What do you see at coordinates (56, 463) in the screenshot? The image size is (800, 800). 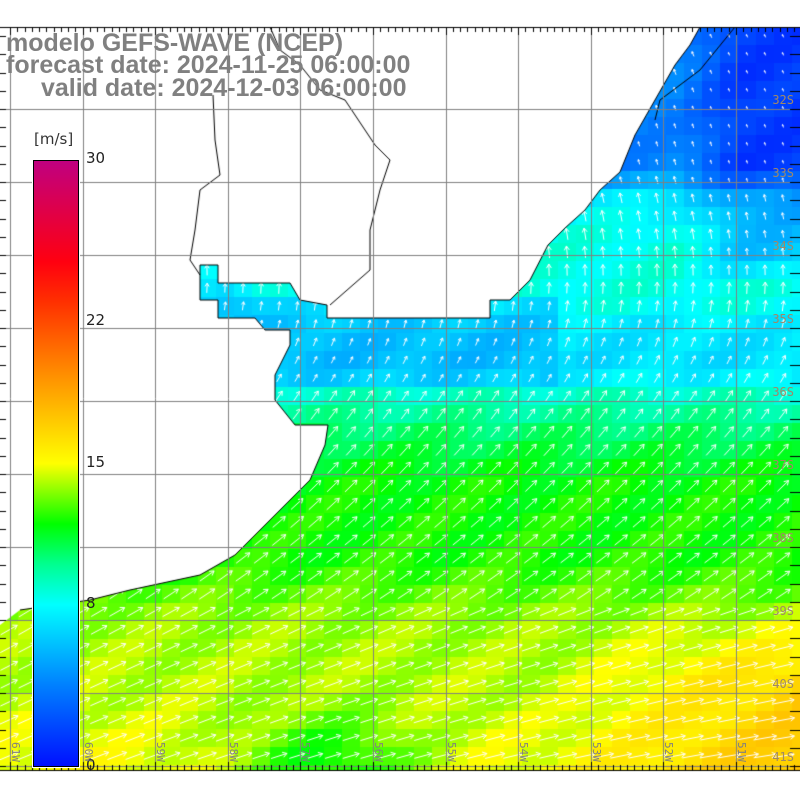 I see `colorbar-gradient` at bounding box center [56, 463].